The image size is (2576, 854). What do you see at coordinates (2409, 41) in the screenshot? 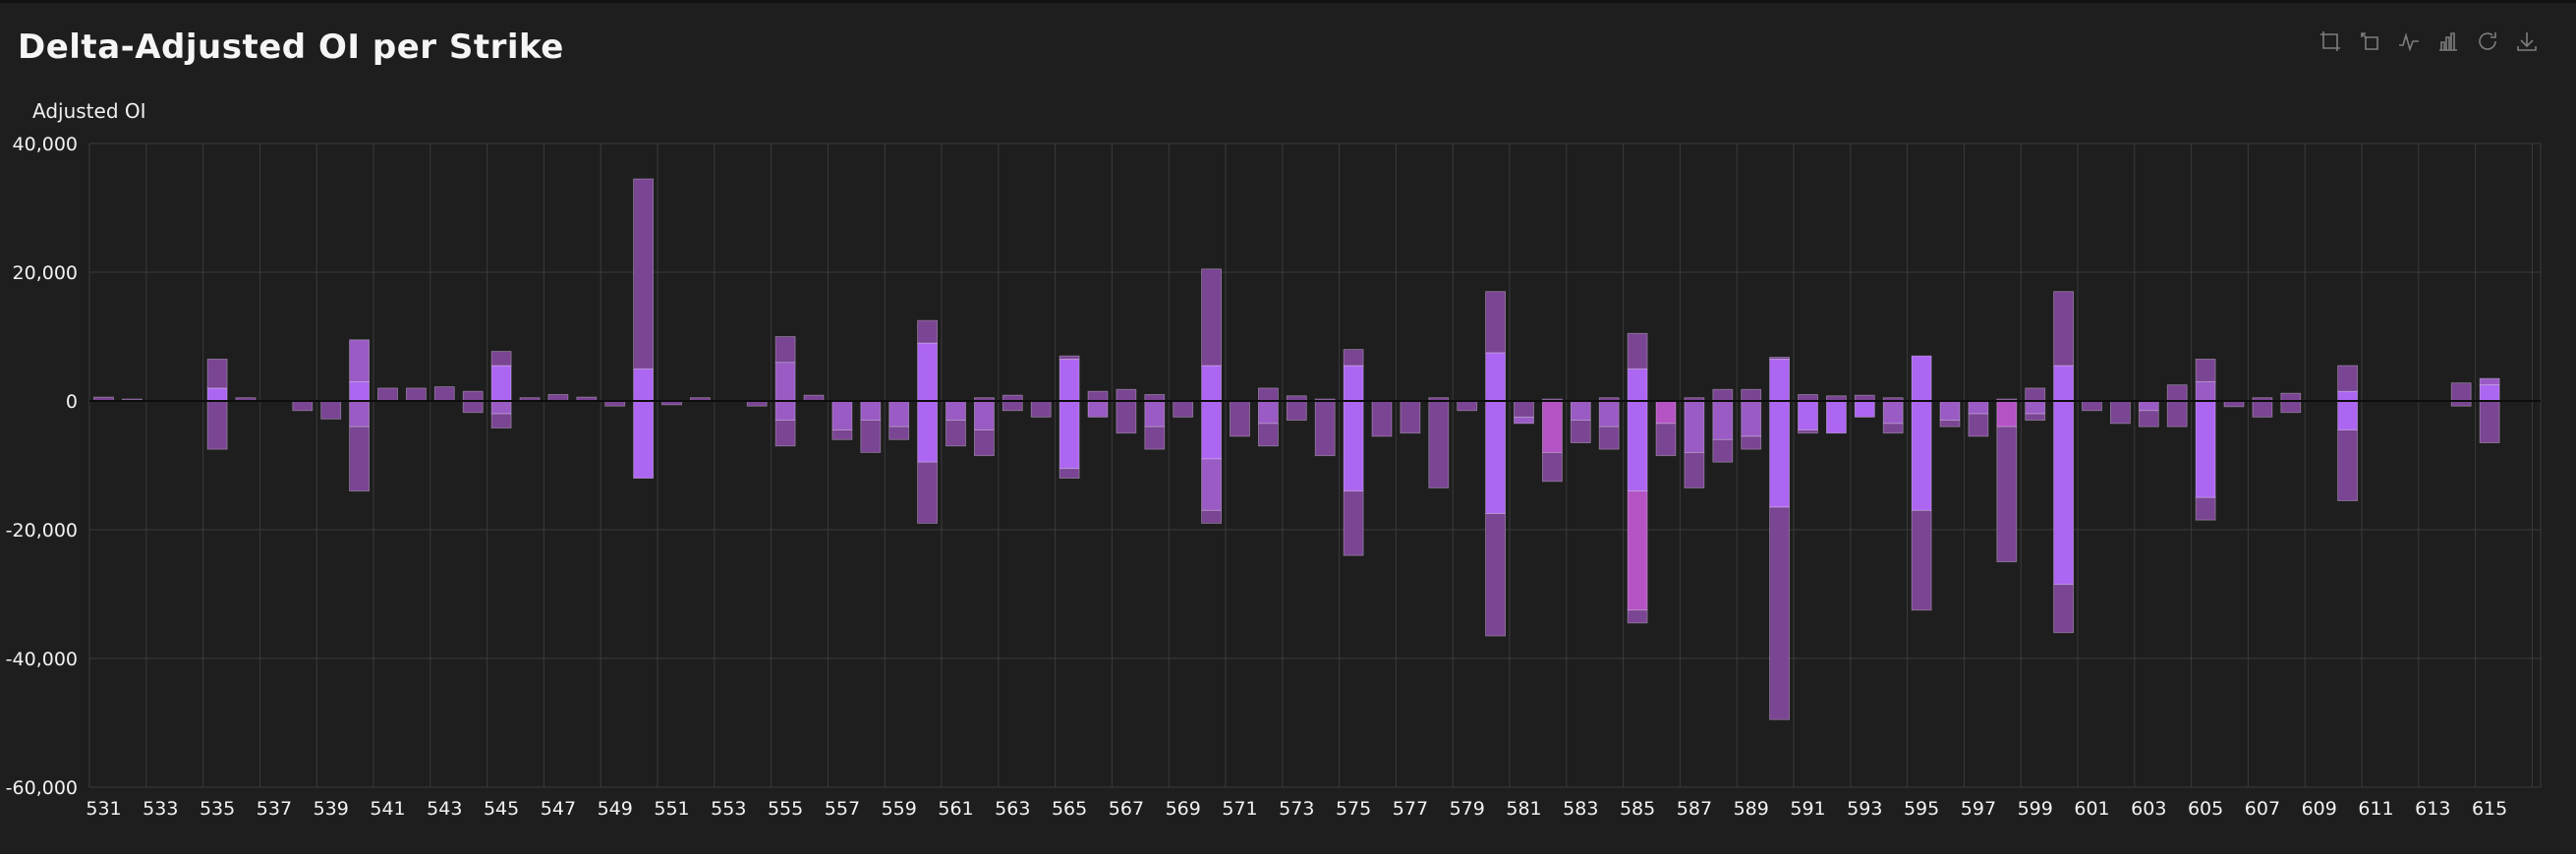
I see `line-chart-icon` at bounding box center [2409, 41].